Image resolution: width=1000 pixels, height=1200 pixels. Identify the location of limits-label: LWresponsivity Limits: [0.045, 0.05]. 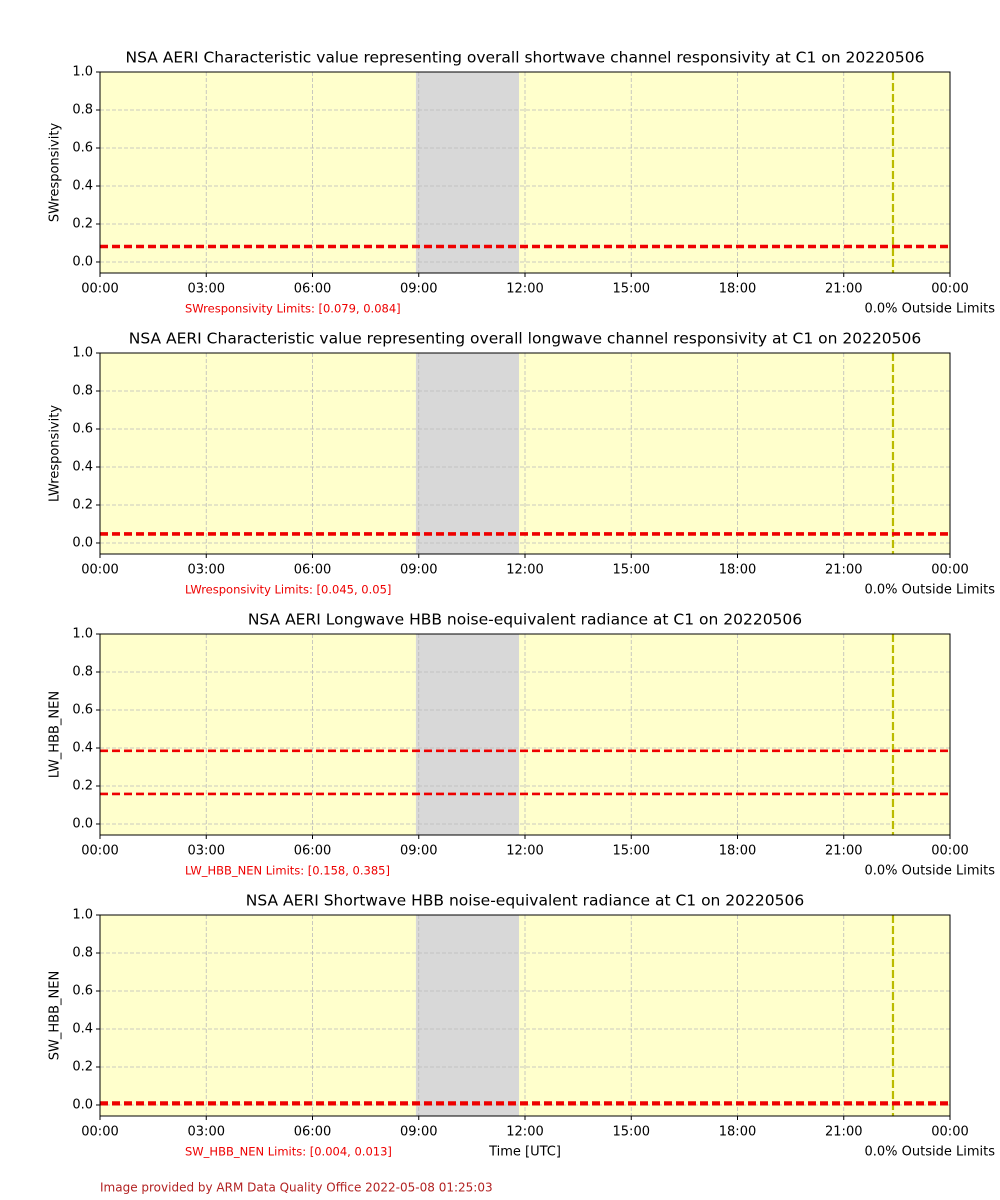
(288, 590).